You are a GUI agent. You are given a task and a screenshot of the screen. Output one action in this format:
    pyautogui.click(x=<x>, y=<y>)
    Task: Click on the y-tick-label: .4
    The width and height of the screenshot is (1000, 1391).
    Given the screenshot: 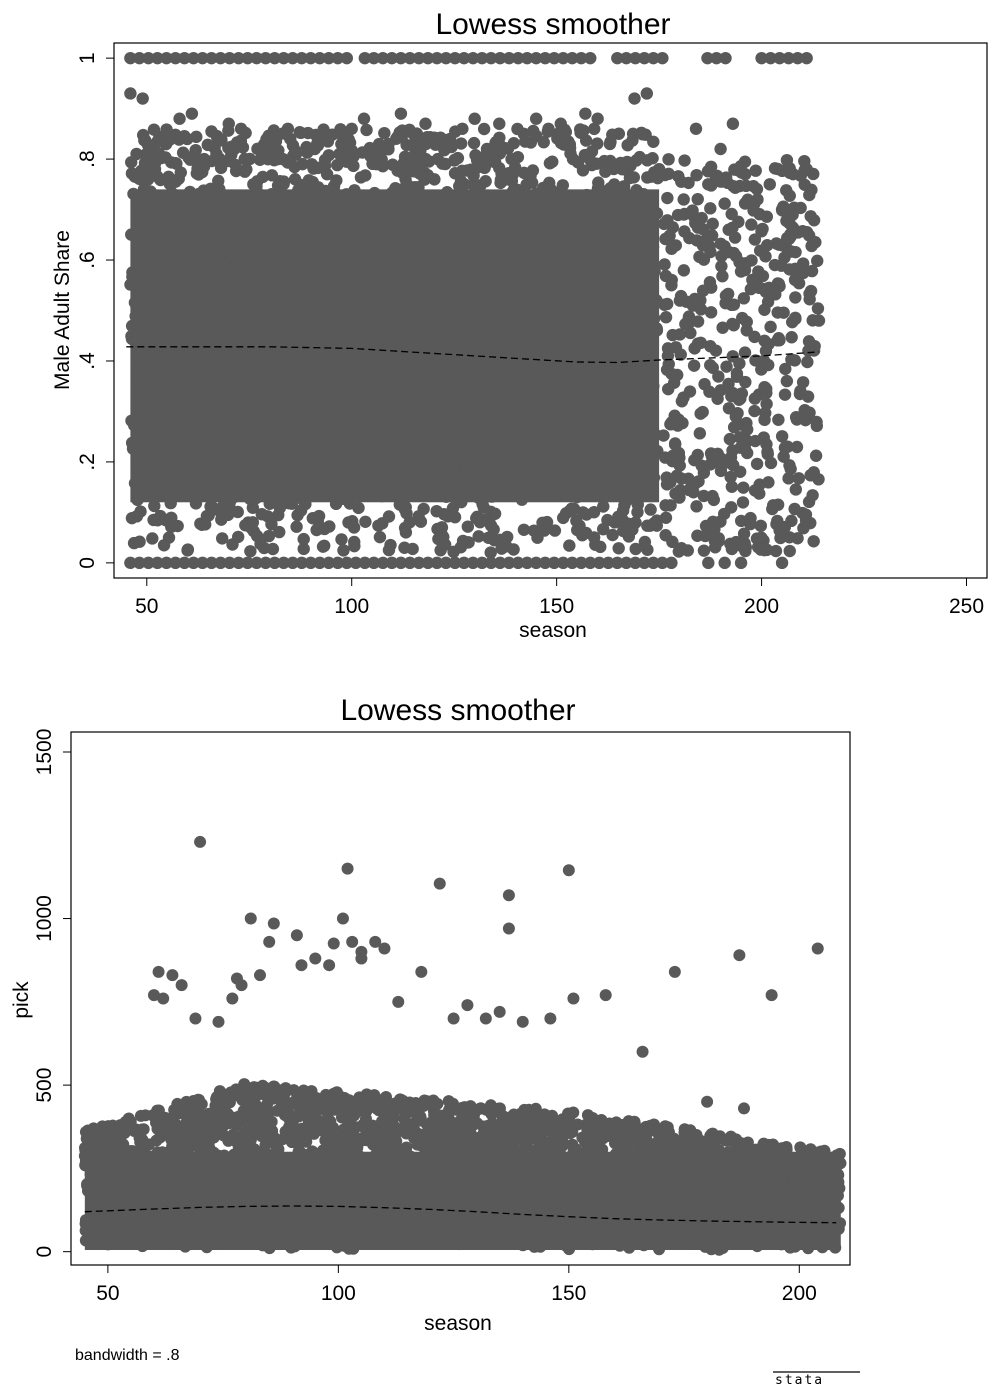 What is the action you would take?
    pyautogui.click(x=87, y=361)
    